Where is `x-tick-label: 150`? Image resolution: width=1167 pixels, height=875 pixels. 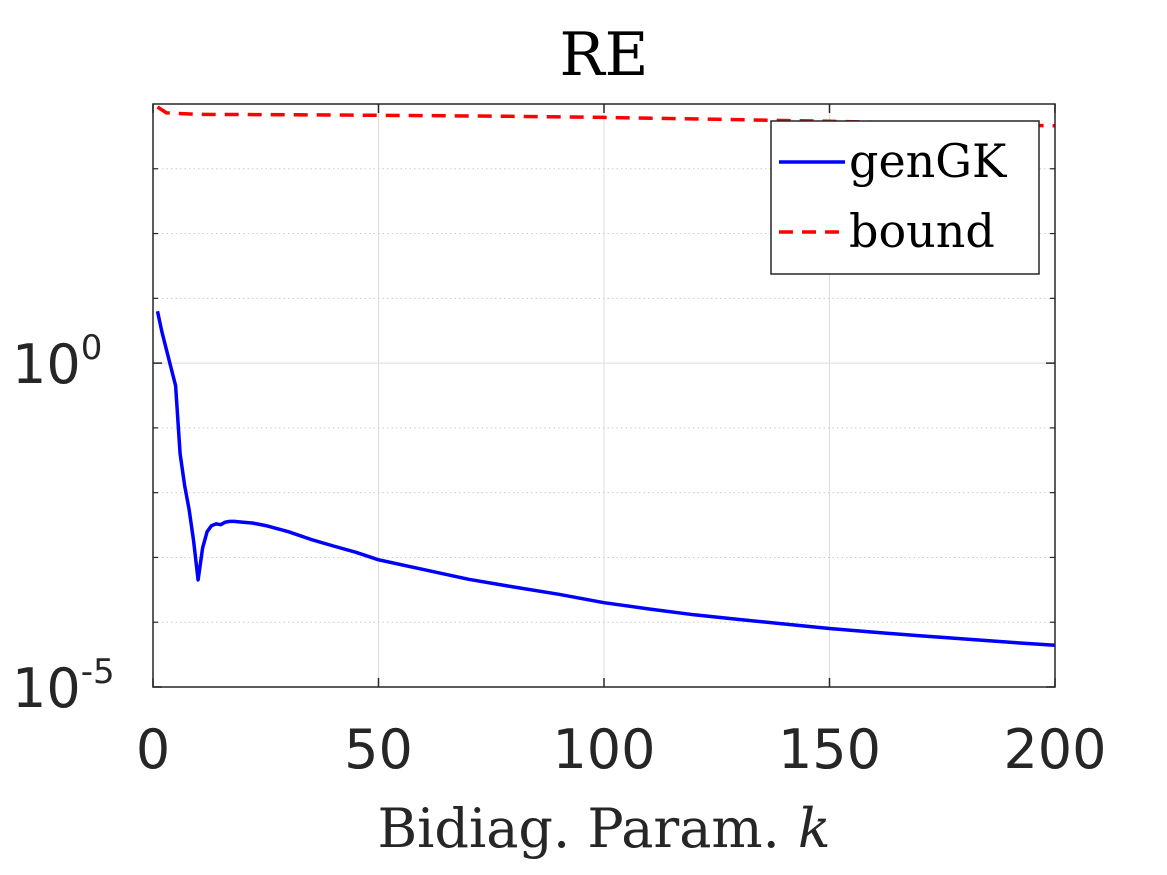 x-tick-label: 150 is located at coordinates (829, 749).